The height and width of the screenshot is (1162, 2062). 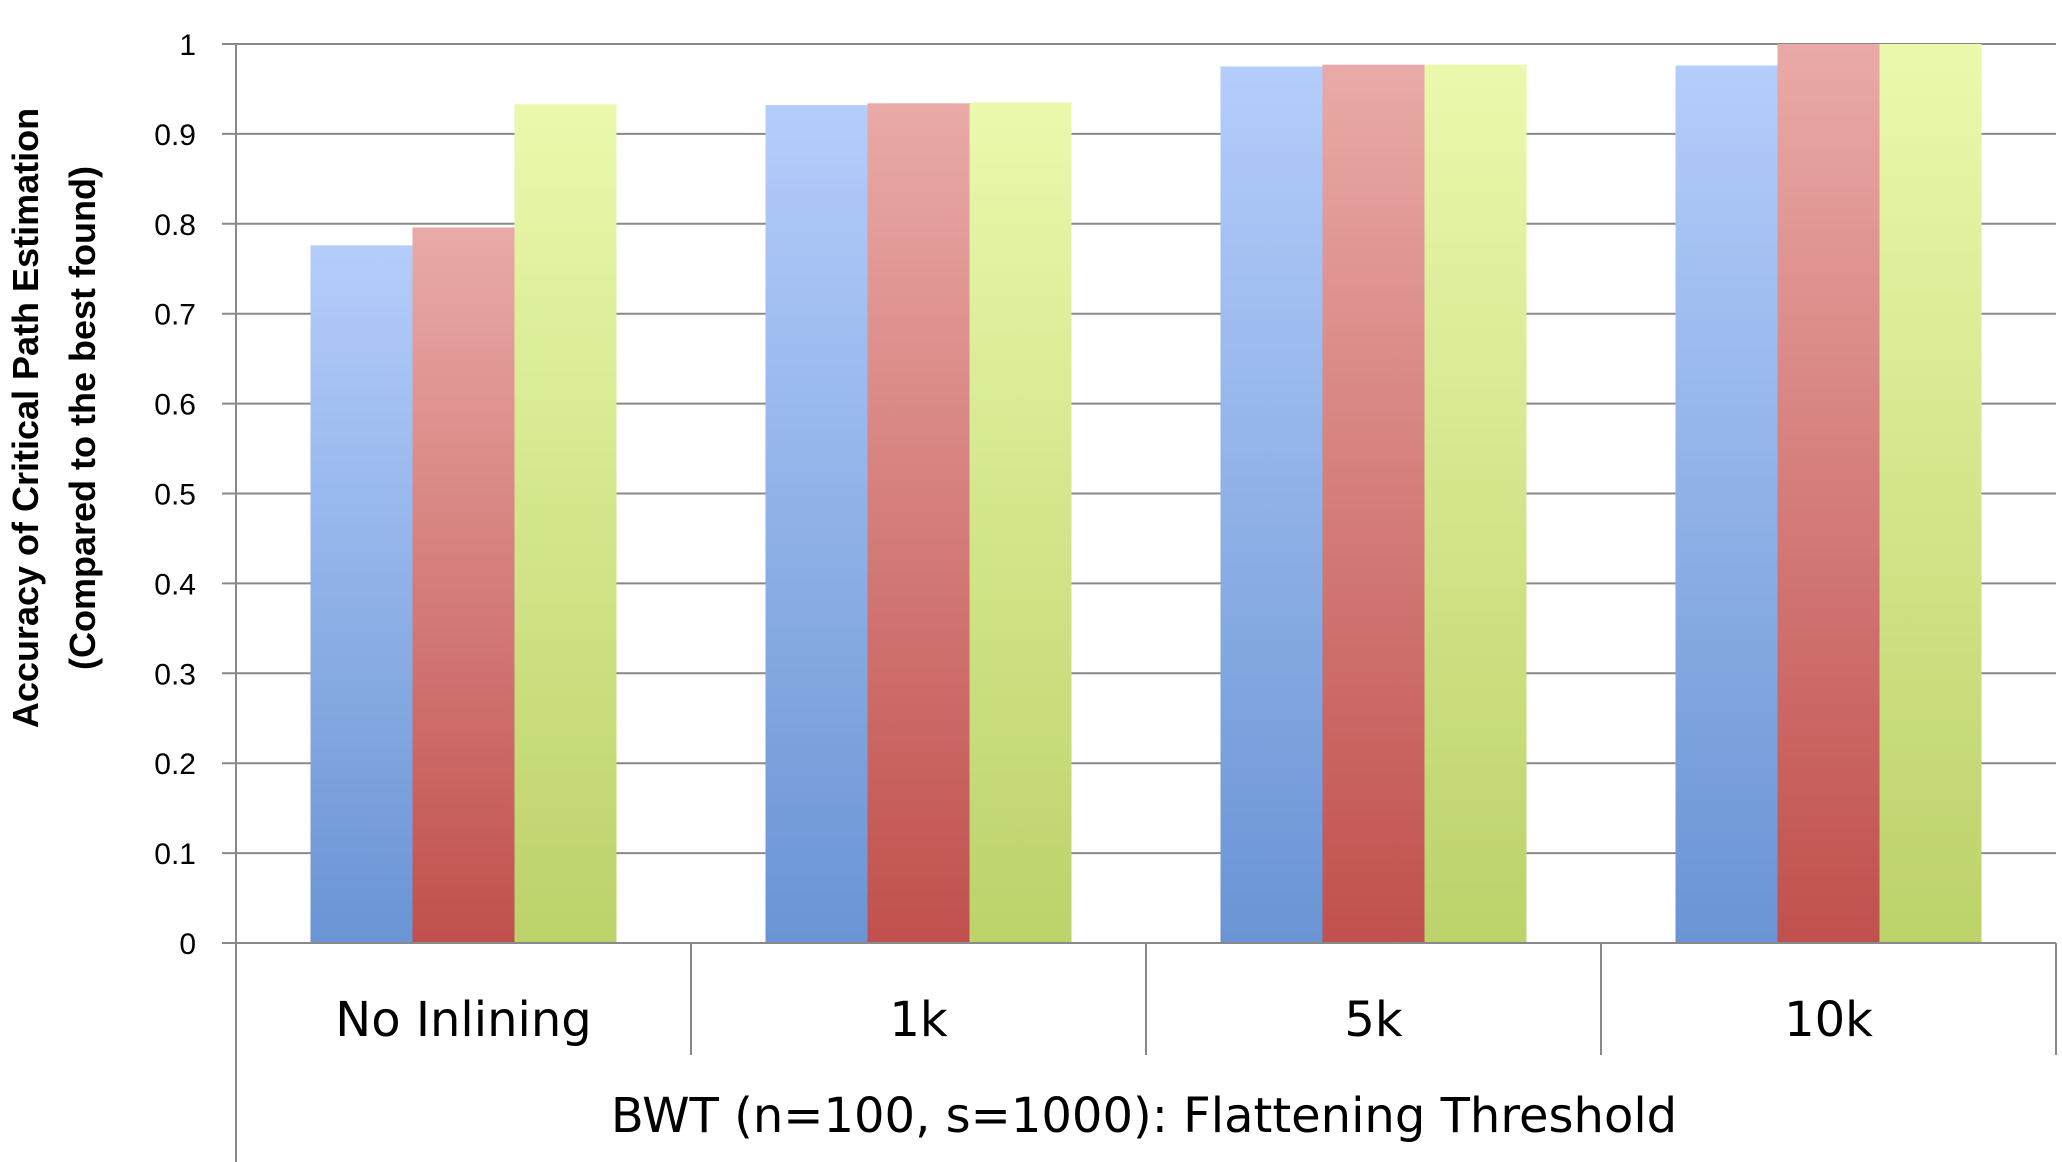 What do you see at coordinates (918, 1020) in the screenshot?
I see `category-label: 1k` at bounding box center [918, 1020].